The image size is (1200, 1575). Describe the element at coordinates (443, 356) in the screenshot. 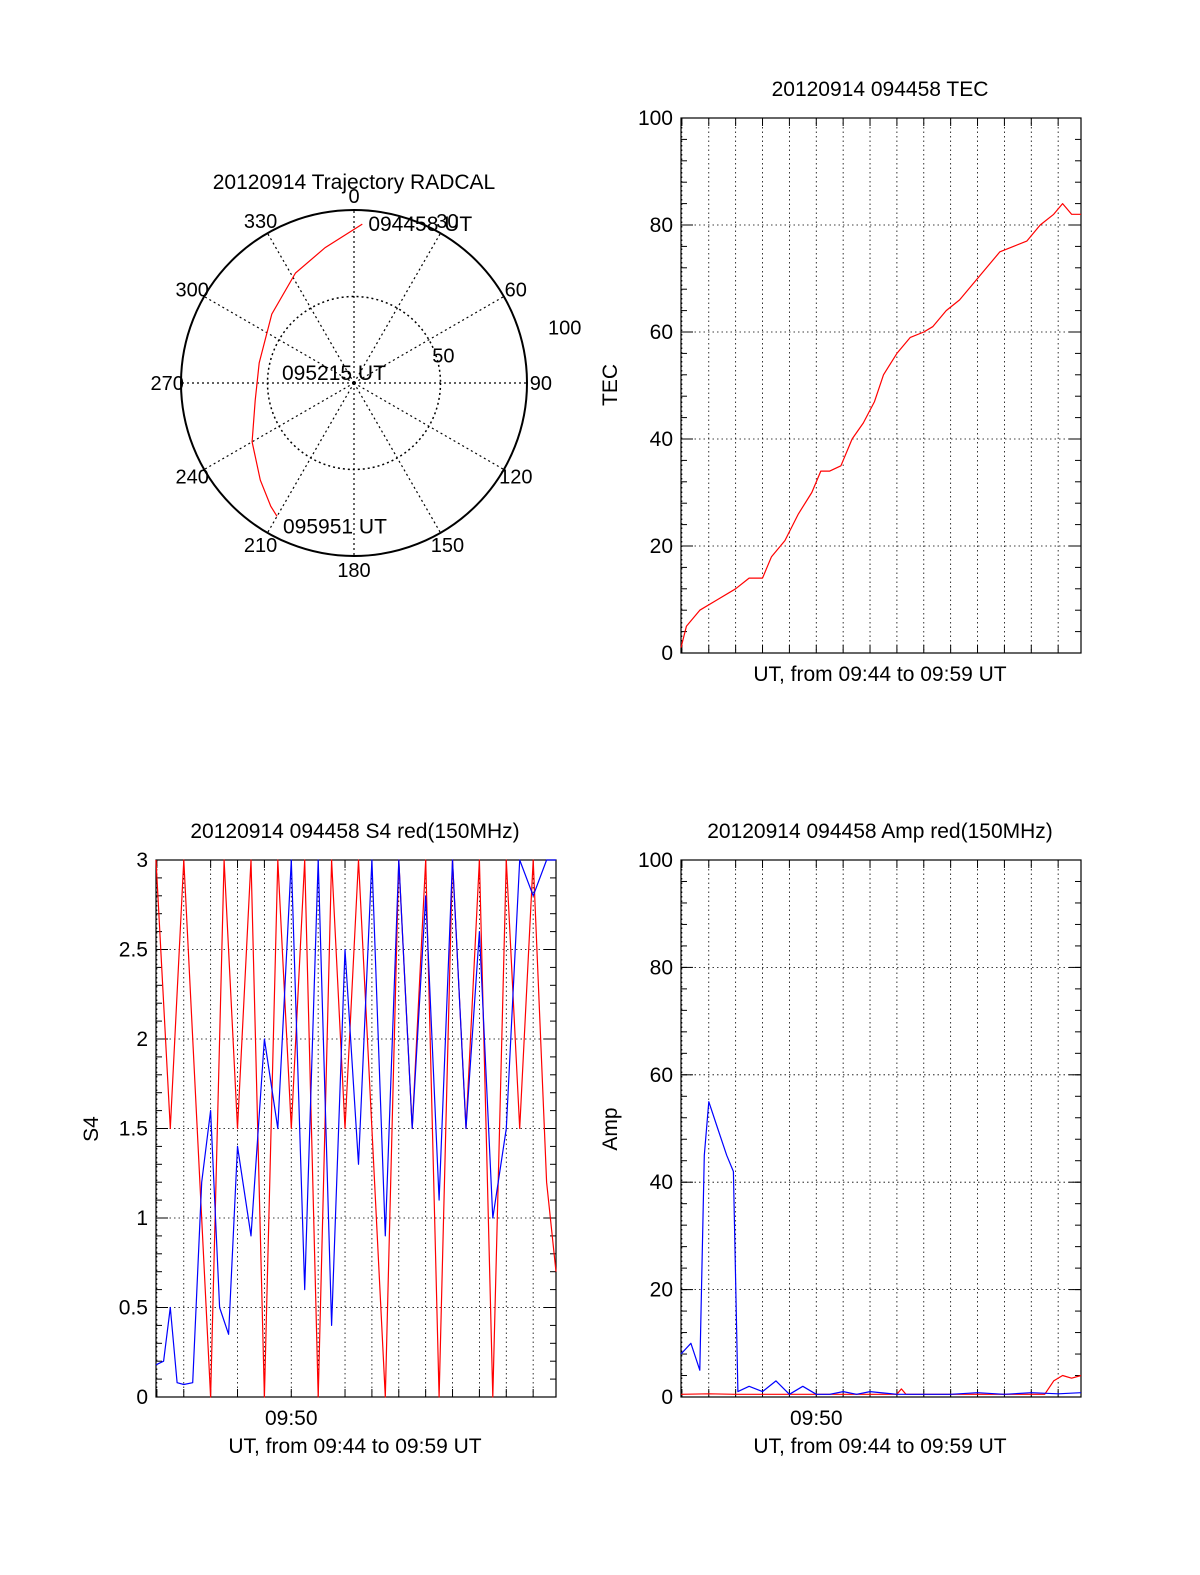

I see `trajectory-radial-label-50: 50` at that location.